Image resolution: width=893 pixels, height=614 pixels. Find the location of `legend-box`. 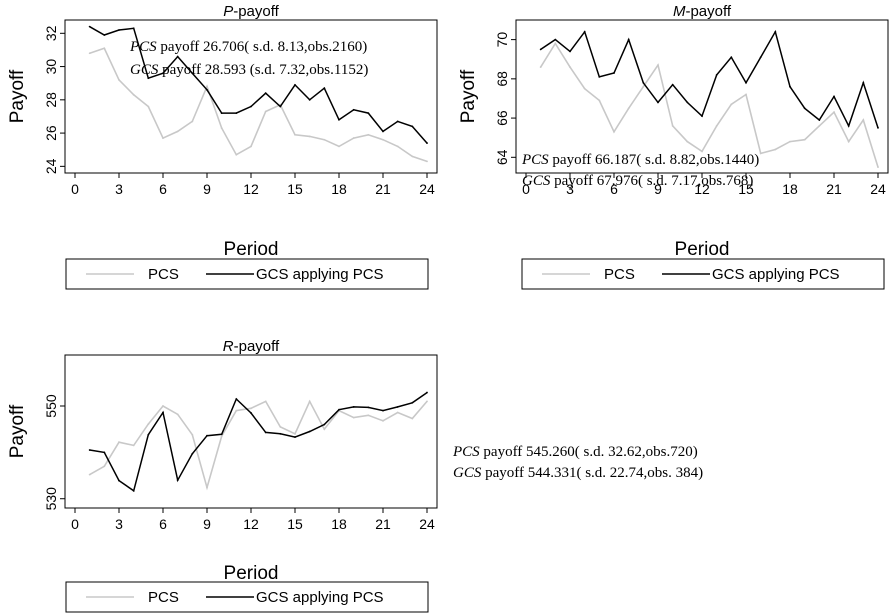

legend-box is located at coordinates (247, 274).